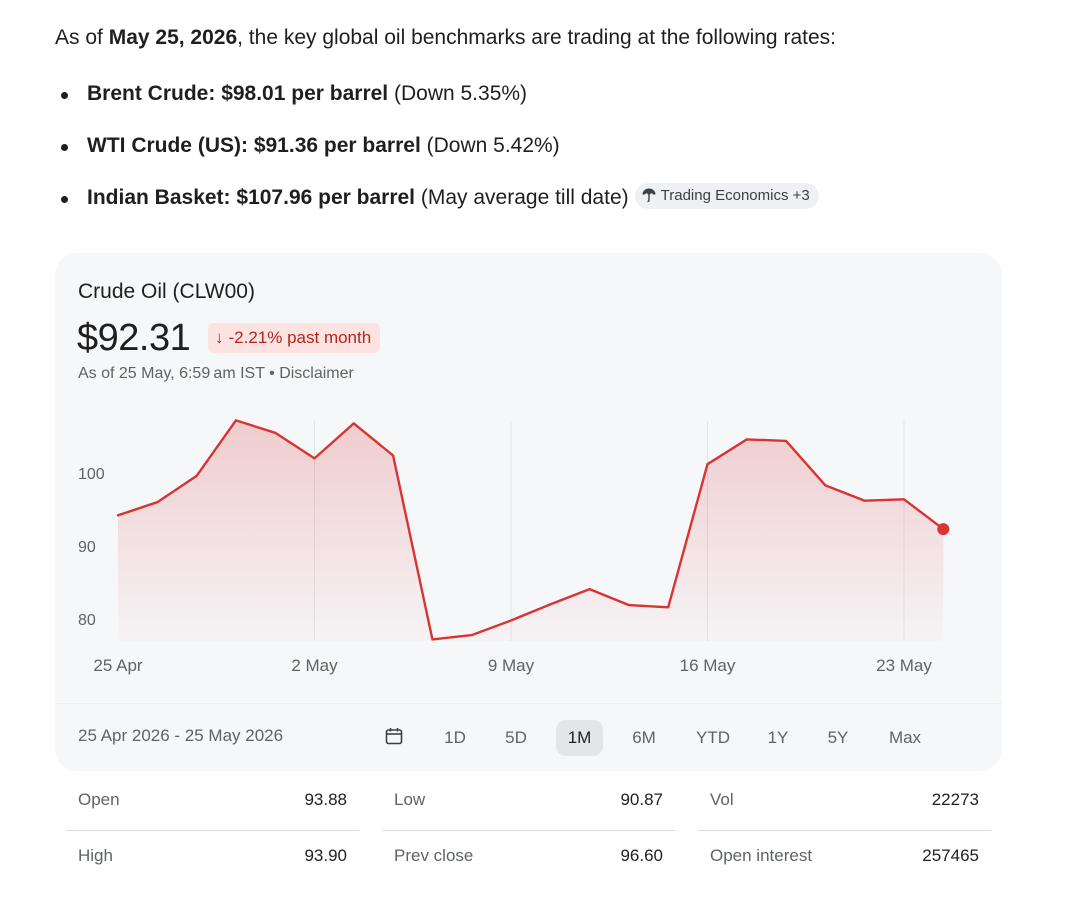  I want to click on stat-value: 257465, so click(950, 855).